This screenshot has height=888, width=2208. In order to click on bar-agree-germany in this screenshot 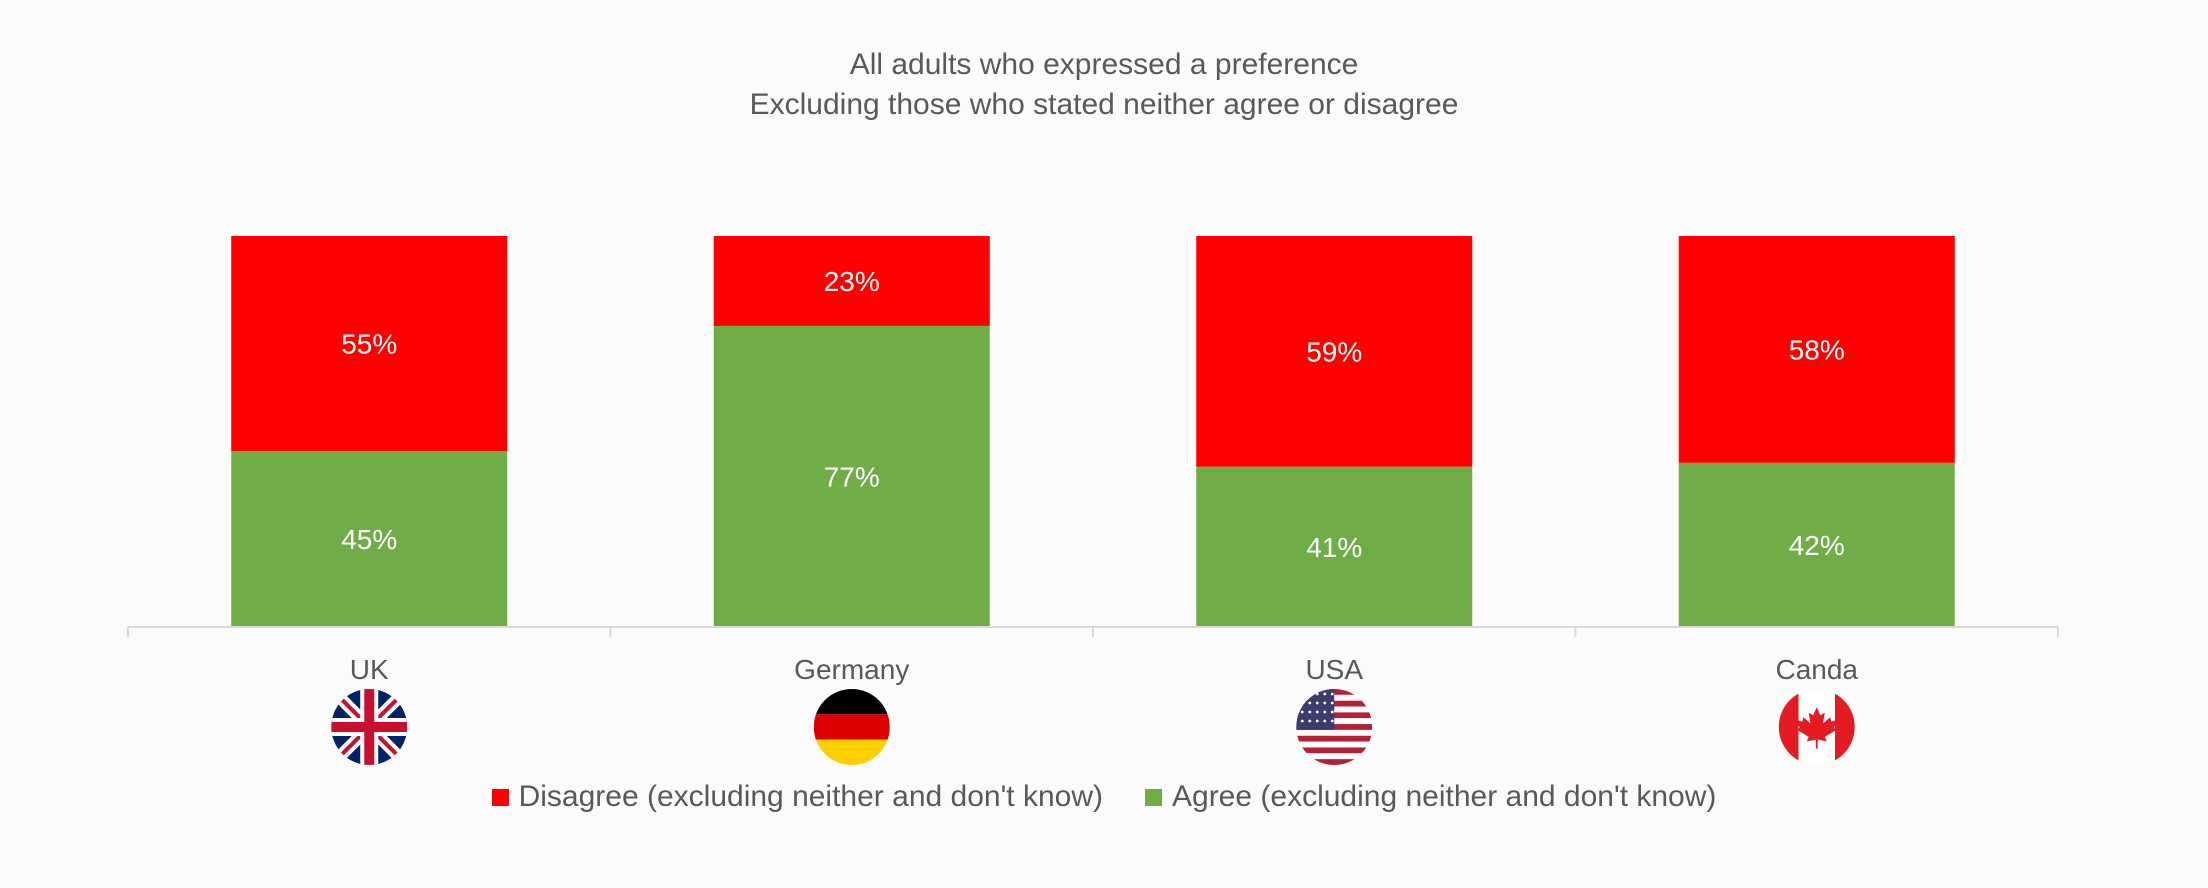, I will do `click(851, 476)`.